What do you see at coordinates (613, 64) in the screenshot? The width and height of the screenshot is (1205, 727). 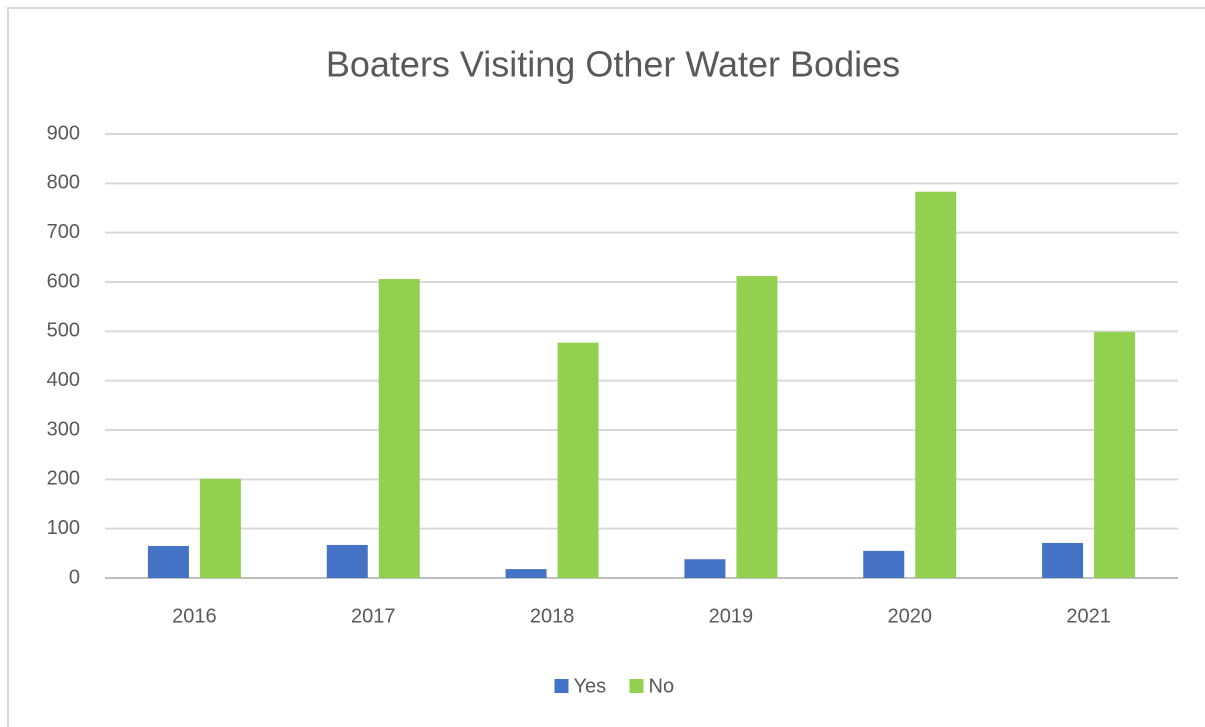 I see `chart-title: Boaters Visiting Other Water Bodies` at bounding box center [613, 64].